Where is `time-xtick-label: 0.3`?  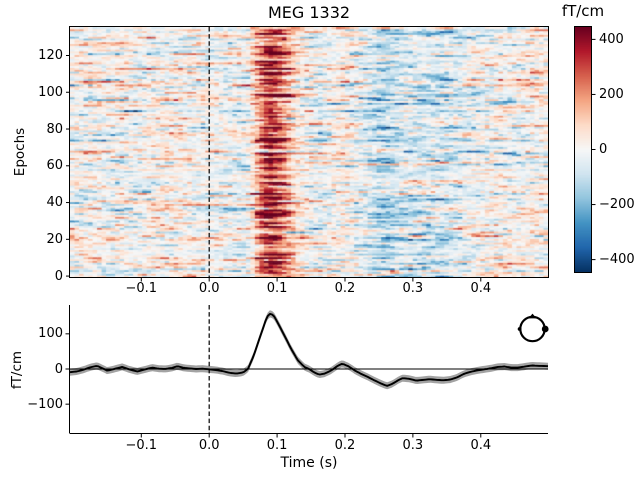 time-xtick-label: 0.3 is located at coordinates (413, 445).